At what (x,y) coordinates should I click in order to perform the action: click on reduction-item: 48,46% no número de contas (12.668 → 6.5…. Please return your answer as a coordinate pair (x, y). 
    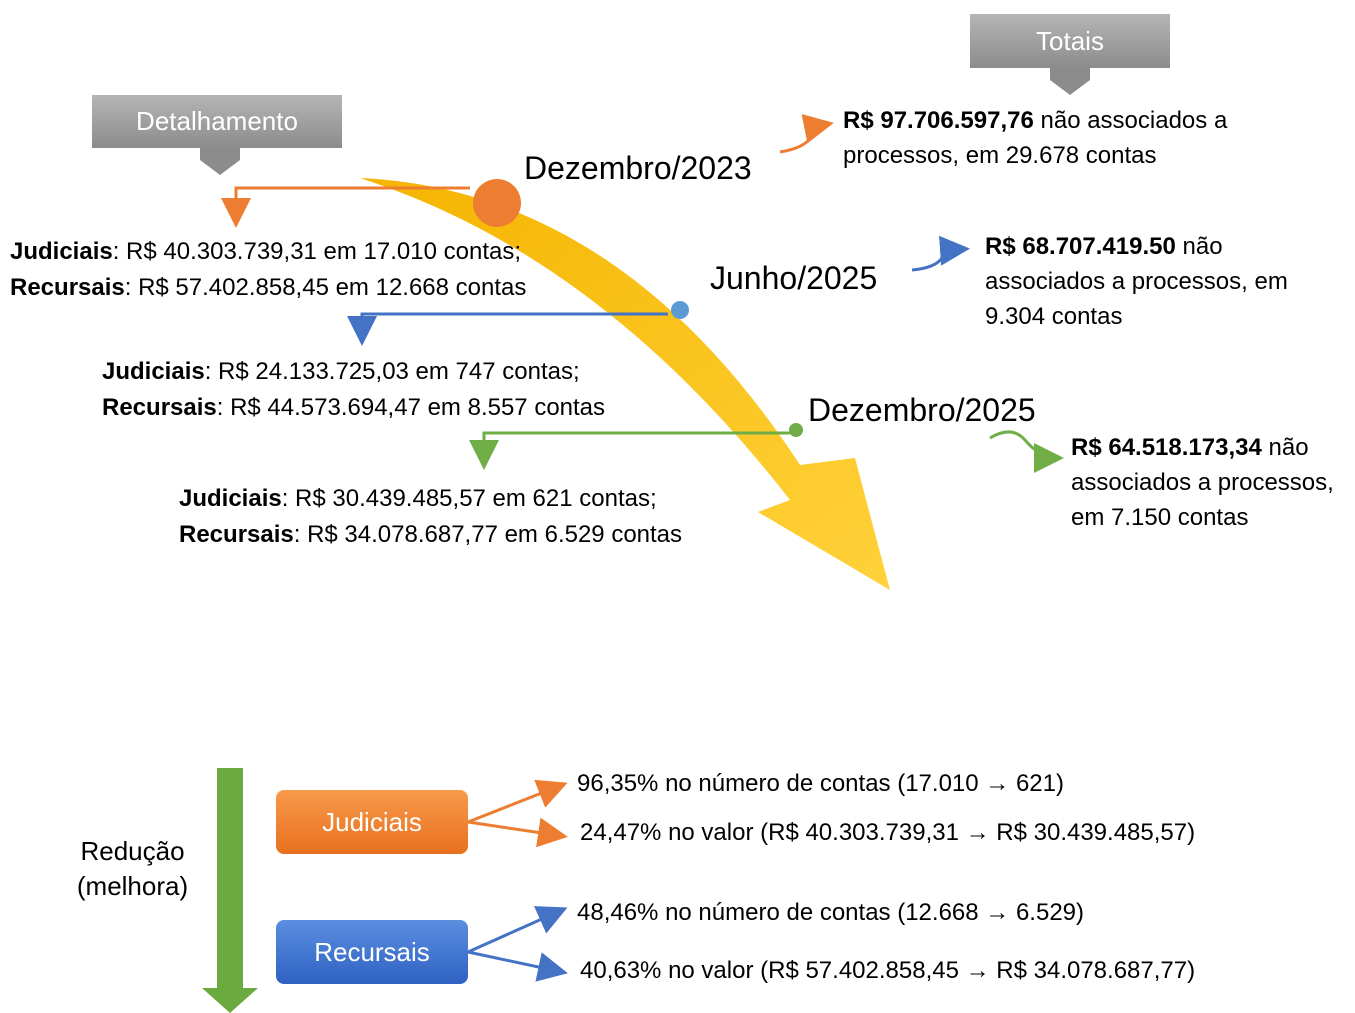
    Looking at the image, I should click on (830, 912).